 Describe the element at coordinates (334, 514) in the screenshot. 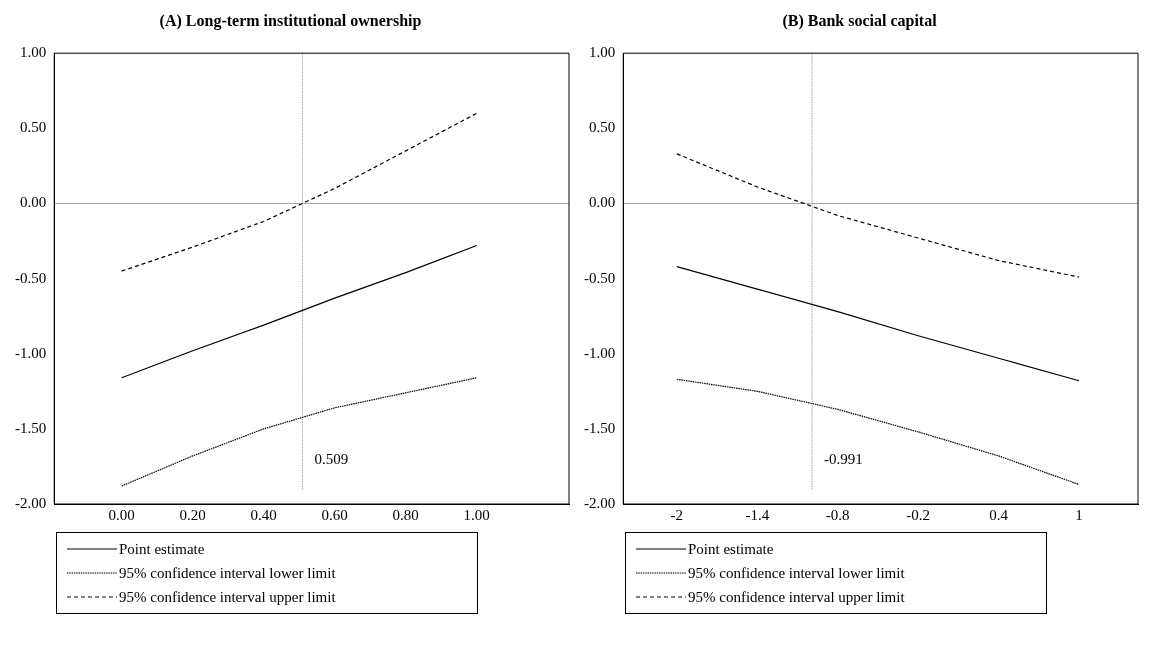

I see `x-tick-label: 0.60` at that location.